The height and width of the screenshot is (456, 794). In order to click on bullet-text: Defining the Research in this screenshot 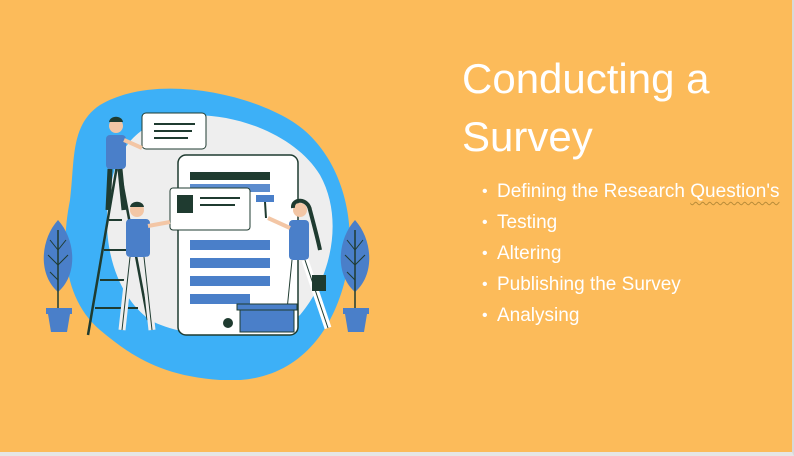, I will do `click(594, 191)`.